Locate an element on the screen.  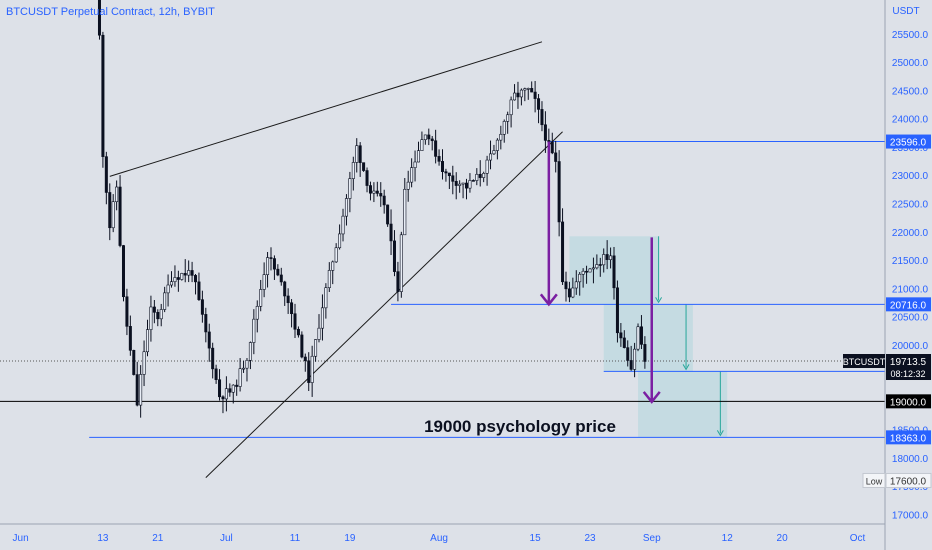
low-price-label: 17600.0 is located at coordinates (908, 481).